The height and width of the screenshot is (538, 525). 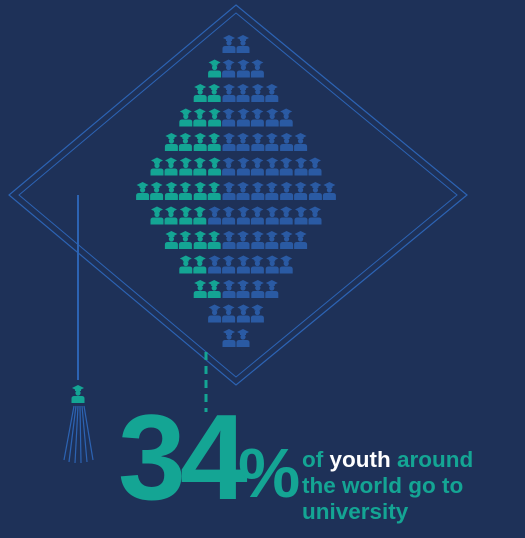 What do you see at coordinates (78, 424) in the screenshot?
I see `tassel-icon` at bounding box center [78, 424].